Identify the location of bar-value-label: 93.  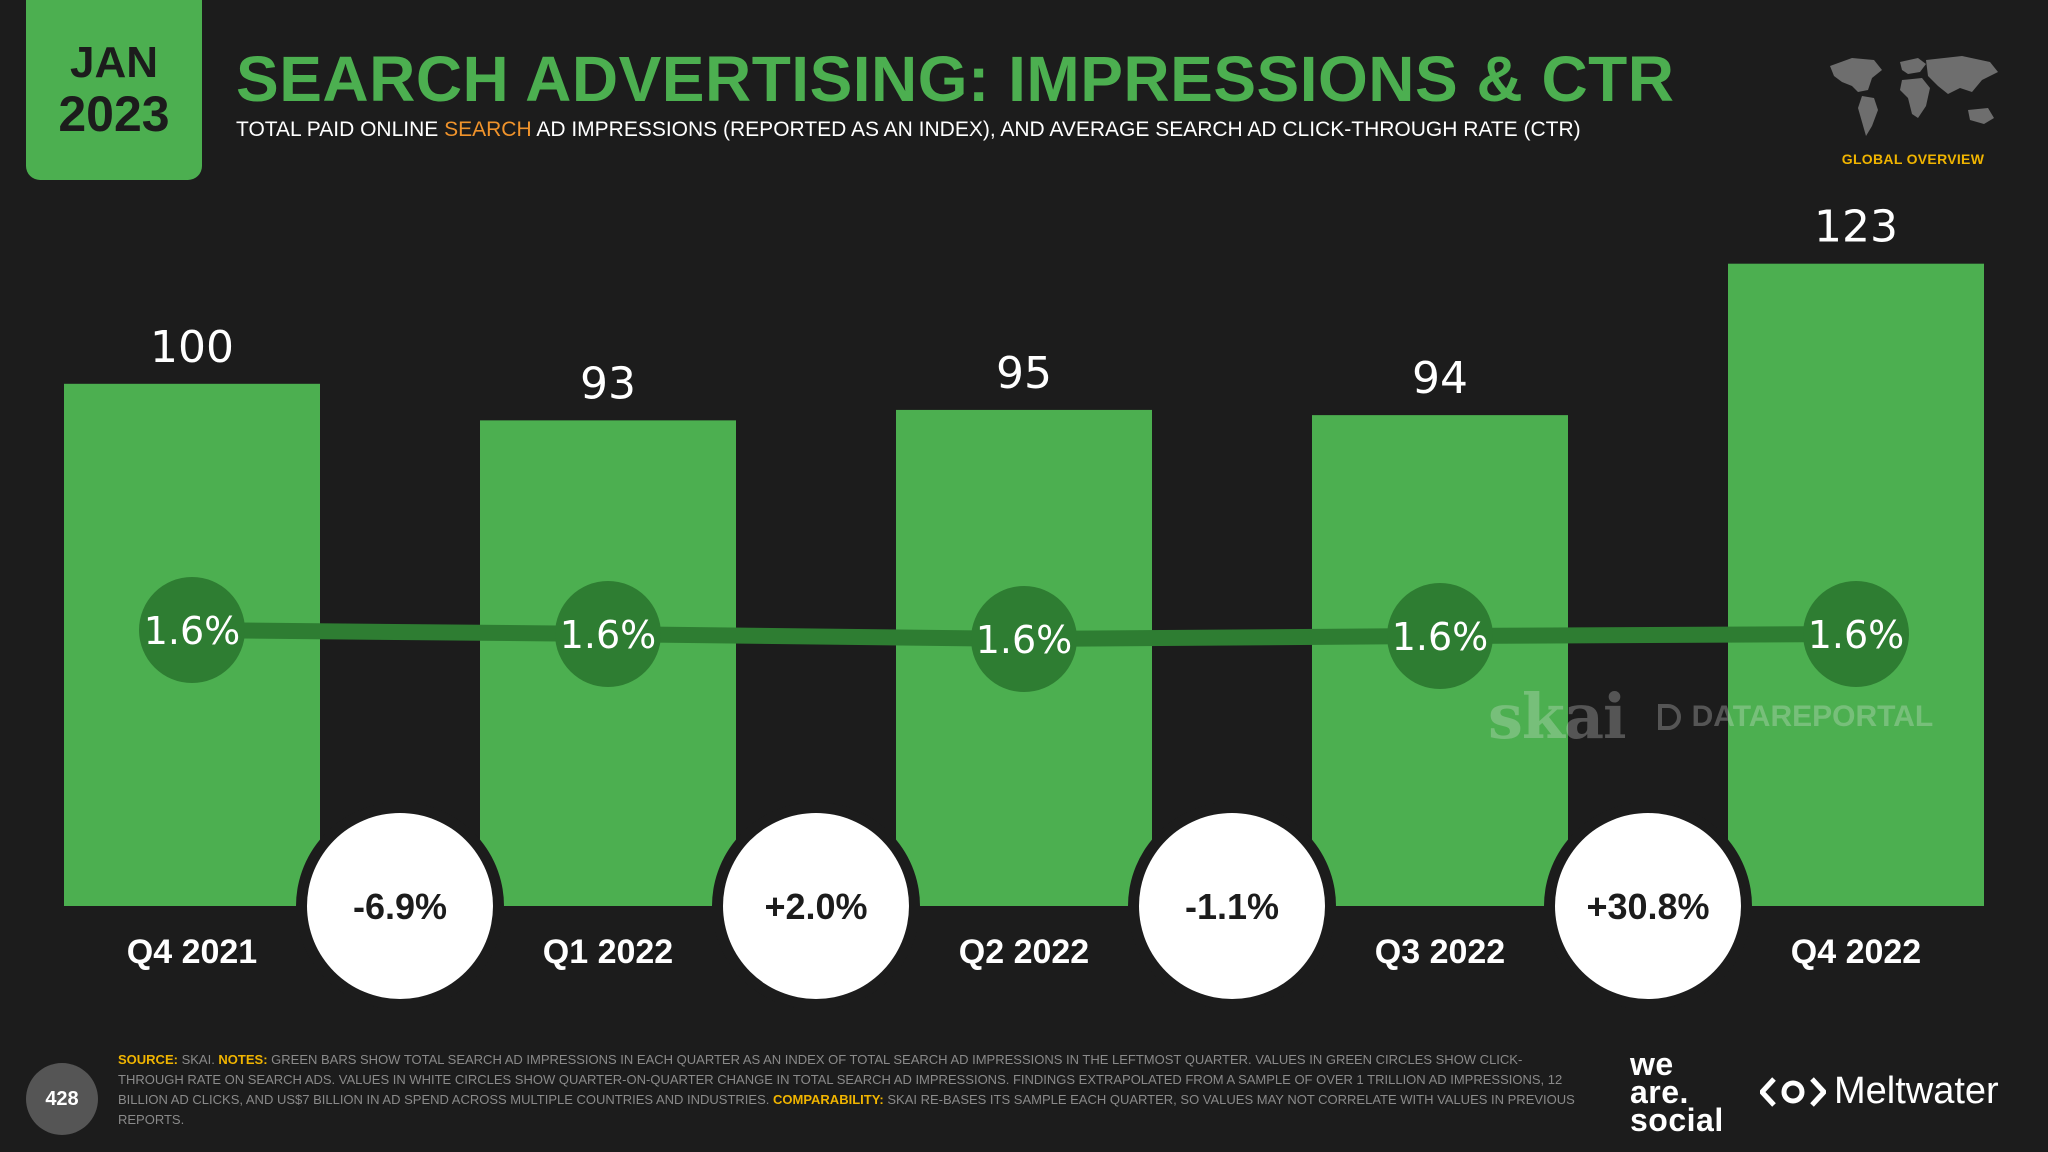
(608, 383).